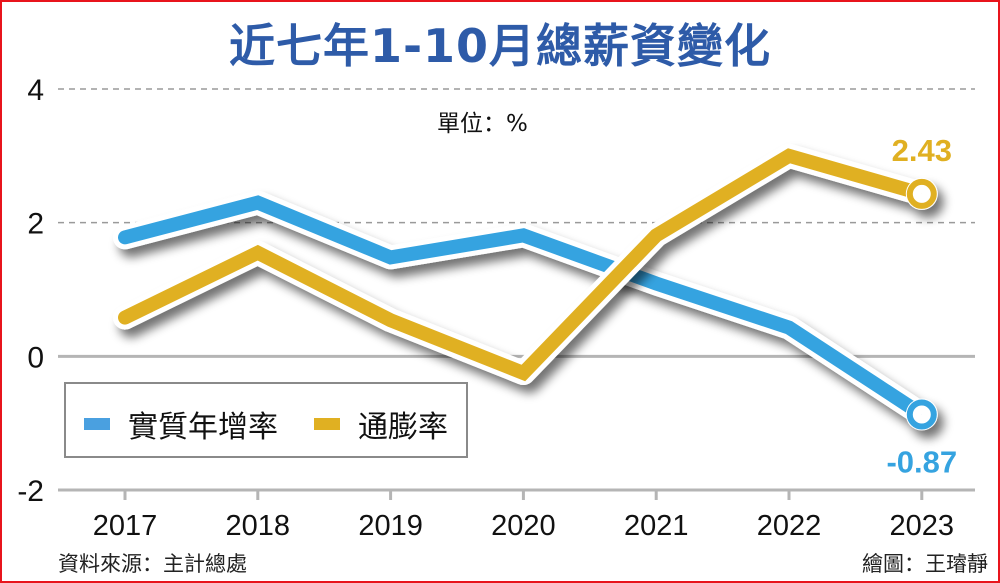 The image size is (1000, 583). I want to click on y-tick-label: 2, so click(35, 224).